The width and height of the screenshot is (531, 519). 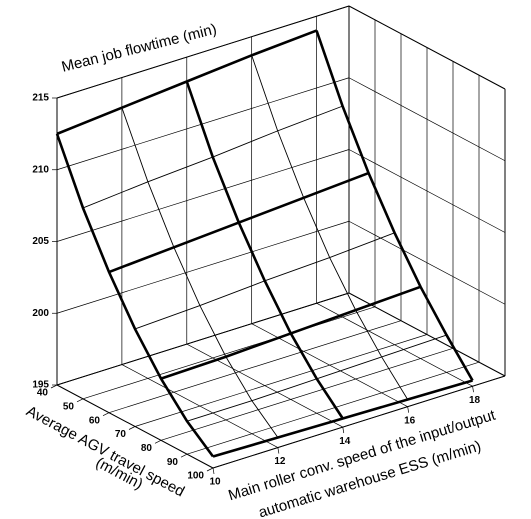 I want to click on z-axis-title: Mean job flowtime (min), so click(x=139, y=48).